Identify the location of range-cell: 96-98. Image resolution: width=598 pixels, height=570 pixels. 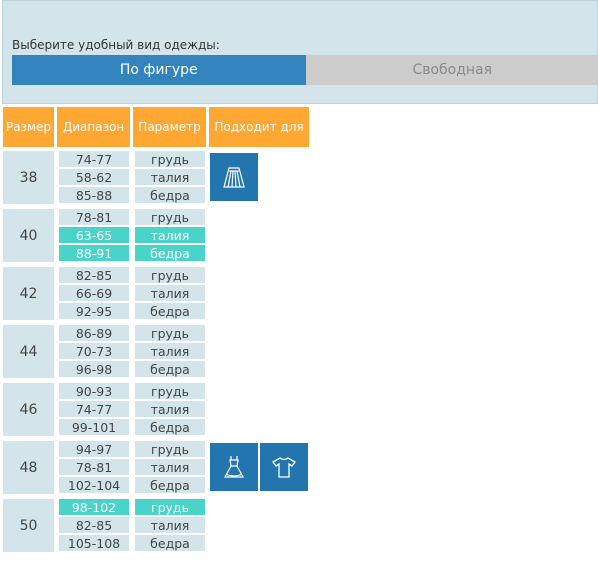
(94, 369).